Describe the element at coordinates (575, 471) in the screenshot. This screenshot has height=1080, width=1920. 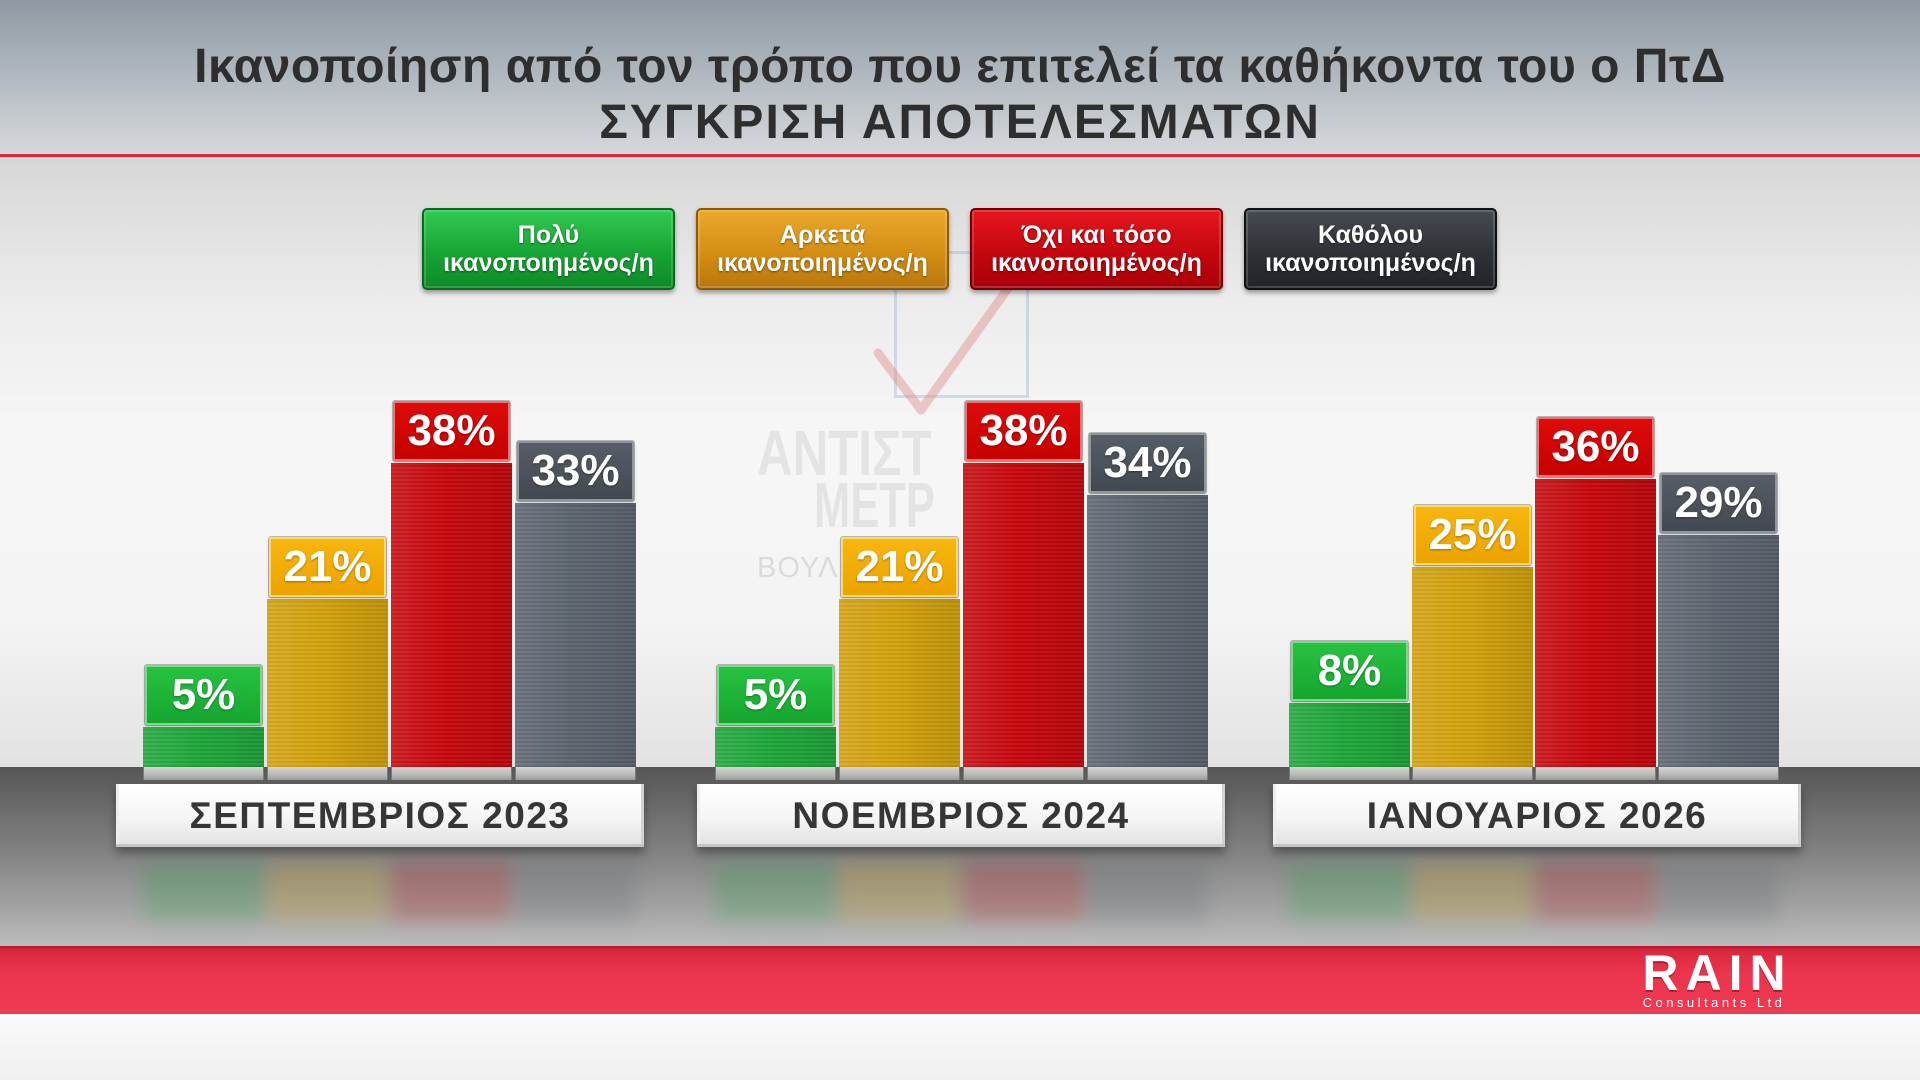
I see `data-label-not-at-all-satisfied: 33%` at that location.